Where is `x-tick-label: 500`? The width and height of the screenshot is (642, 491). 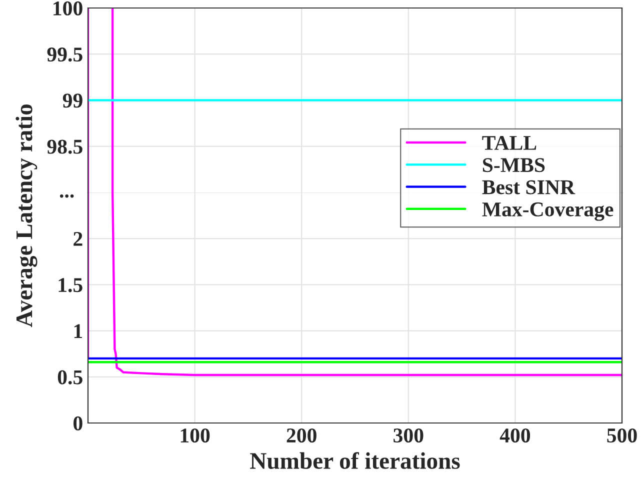 x-tick-label: 500 is located at coordinates (622, 435).